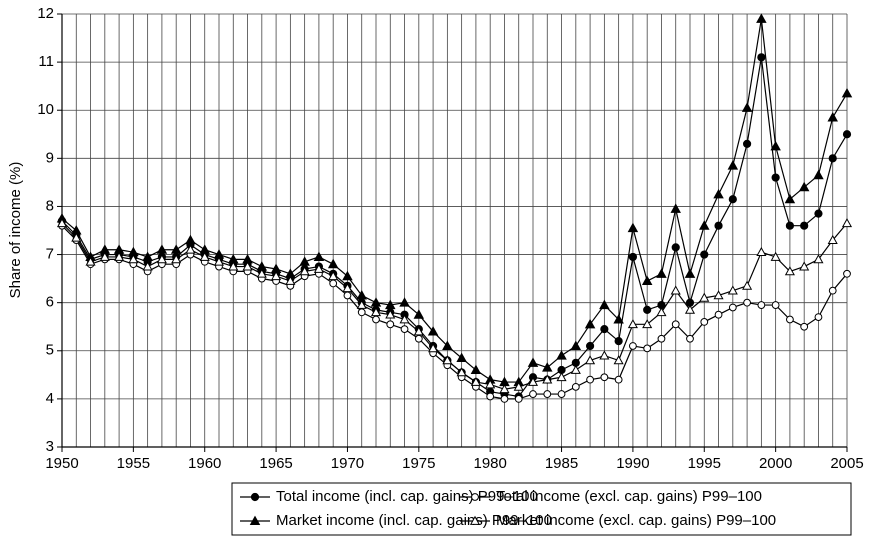 The height and width of the screenshot is (538, 870). What do you see at coordinates (133, 463) in the screenshot?
I see `x-tick-label: 1955` at bounding box center [133, 463].